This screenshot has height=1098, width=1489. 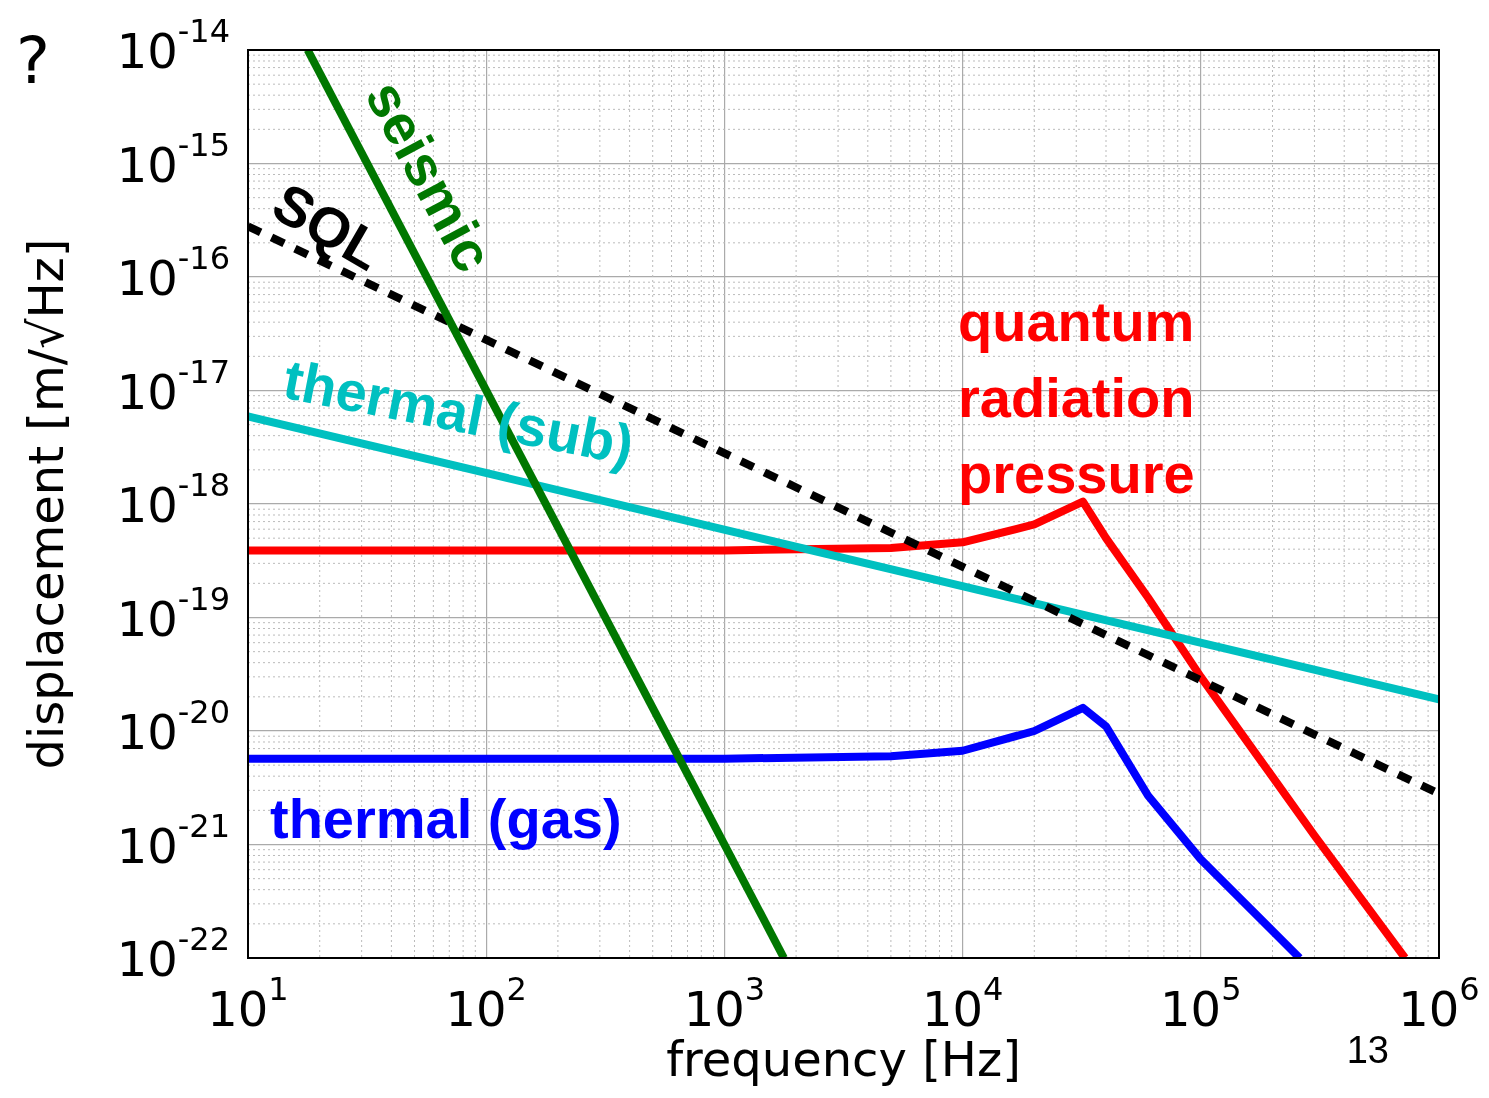 I want to click on series-label: thermal (gas), so click(x=446, y=819).